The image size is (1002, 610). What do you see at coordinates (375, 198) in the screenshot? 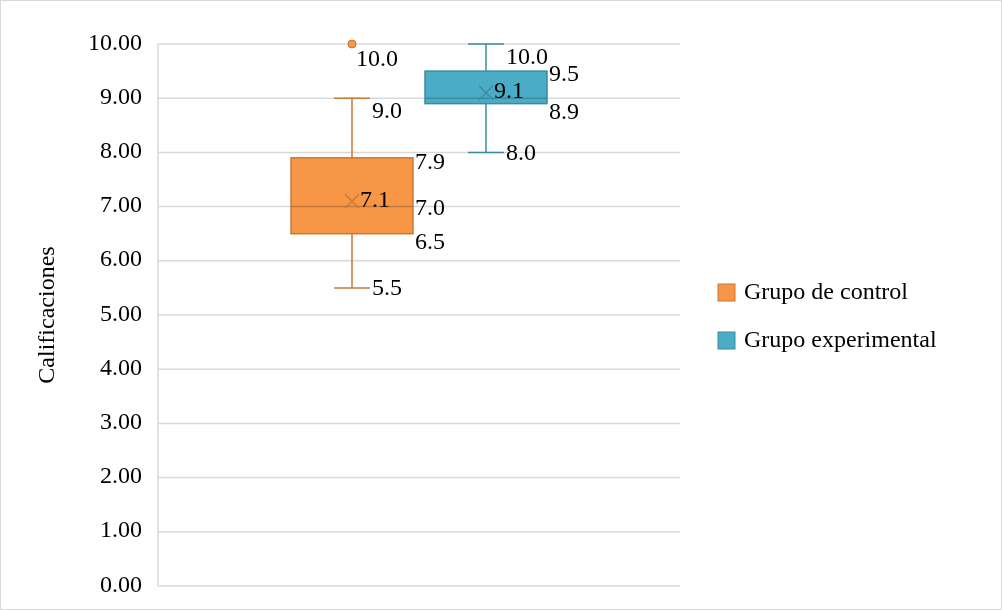
I see `annotation: 7.1` at bounding box center [375, 198].